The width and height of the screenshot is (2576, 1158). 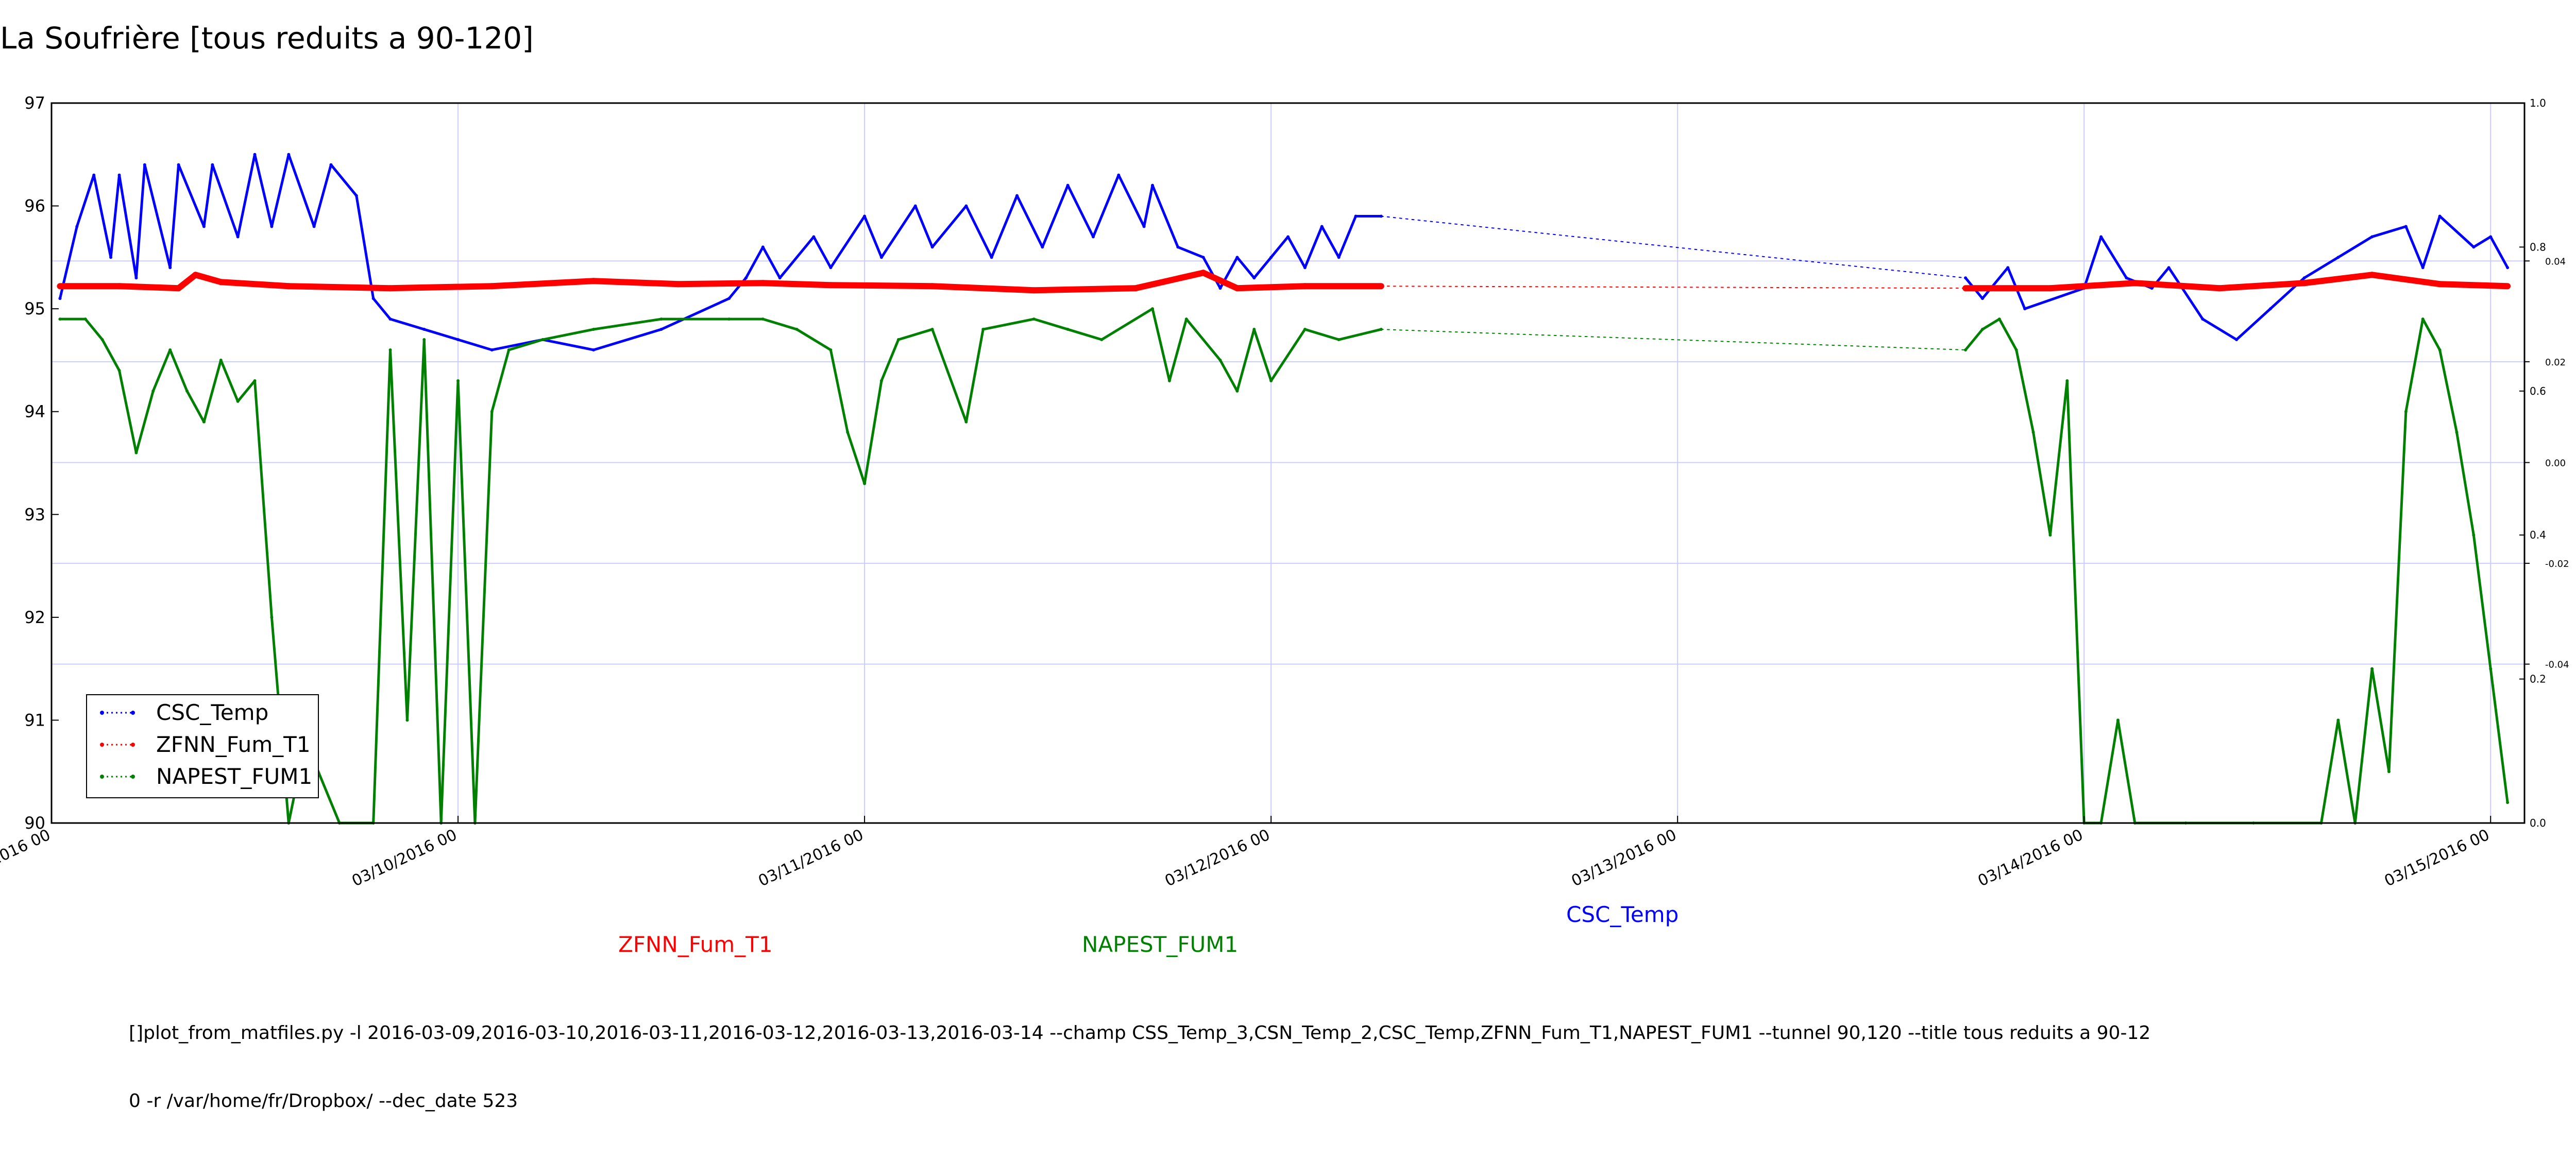 I want to click on y-tick-label: 94, so click(x=35, y=412).